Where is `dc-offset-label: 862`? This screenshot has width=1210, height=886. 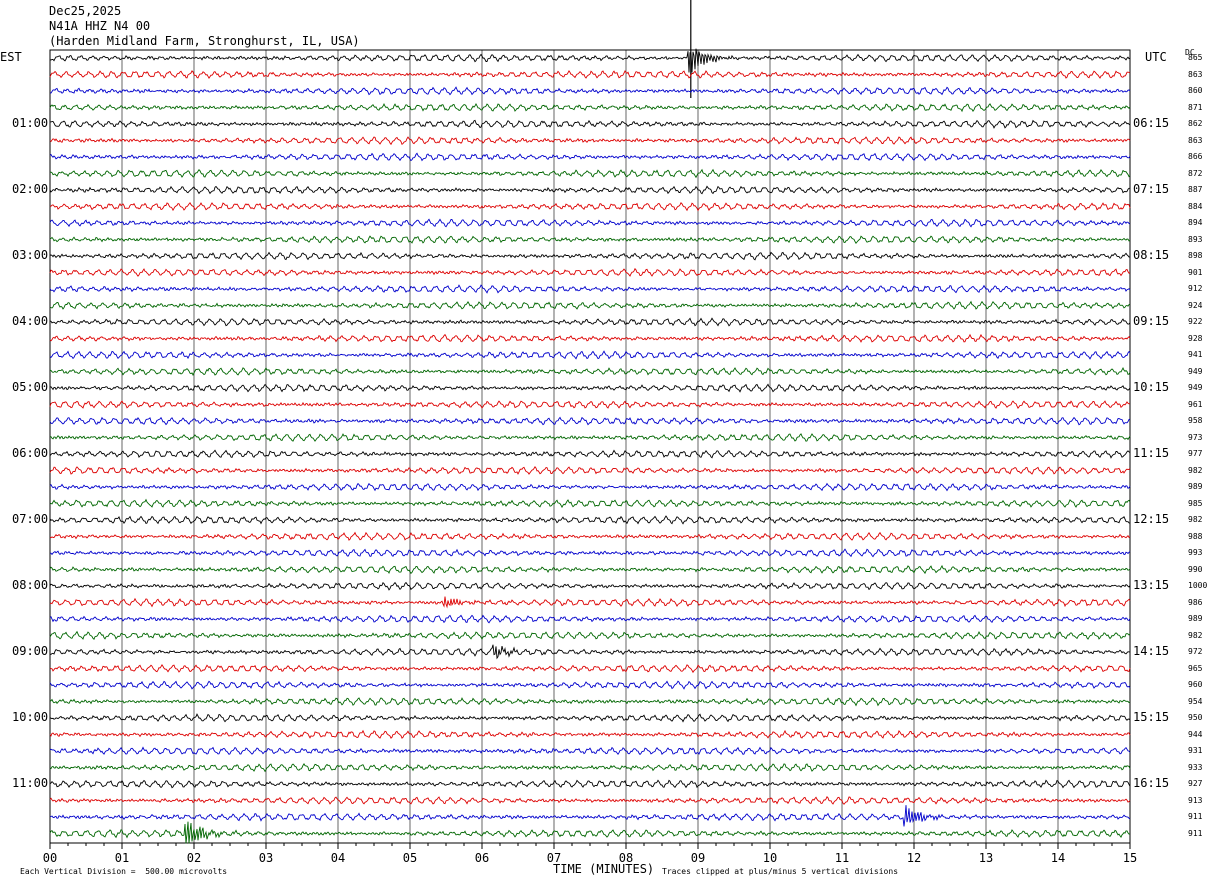 dc-offset-label: 862 is located at coordinates (1195, 123).